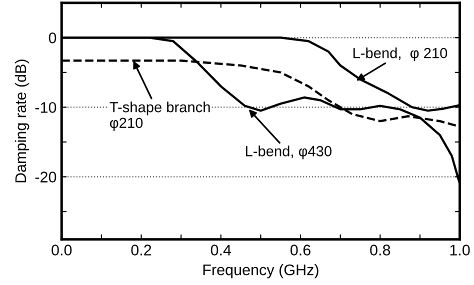  I want to click on x-tick-label: 1.0, so click(460, 250).